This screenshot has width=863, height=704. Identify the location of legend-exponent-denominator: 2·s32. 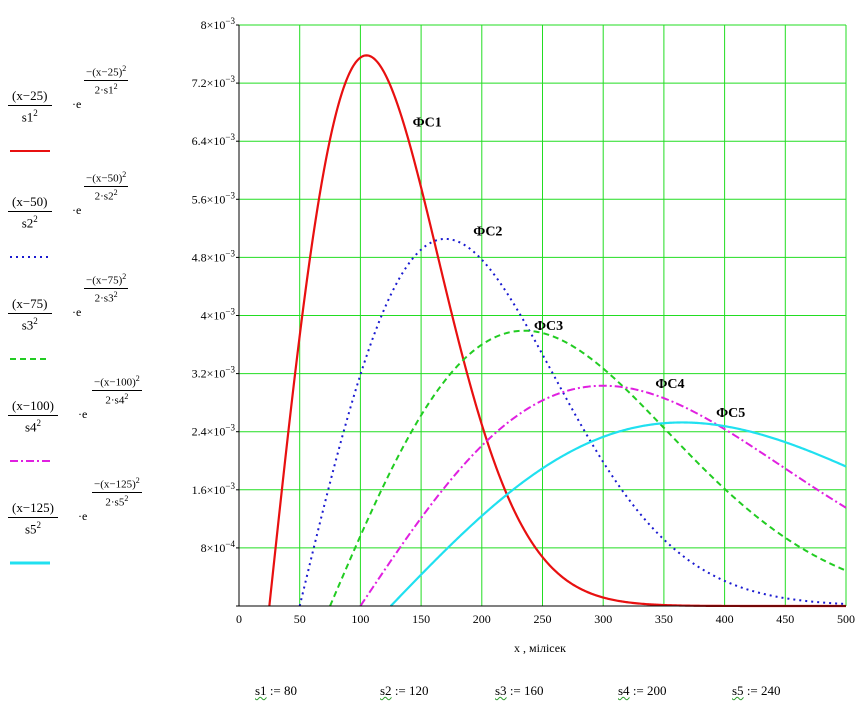
(106, 297).